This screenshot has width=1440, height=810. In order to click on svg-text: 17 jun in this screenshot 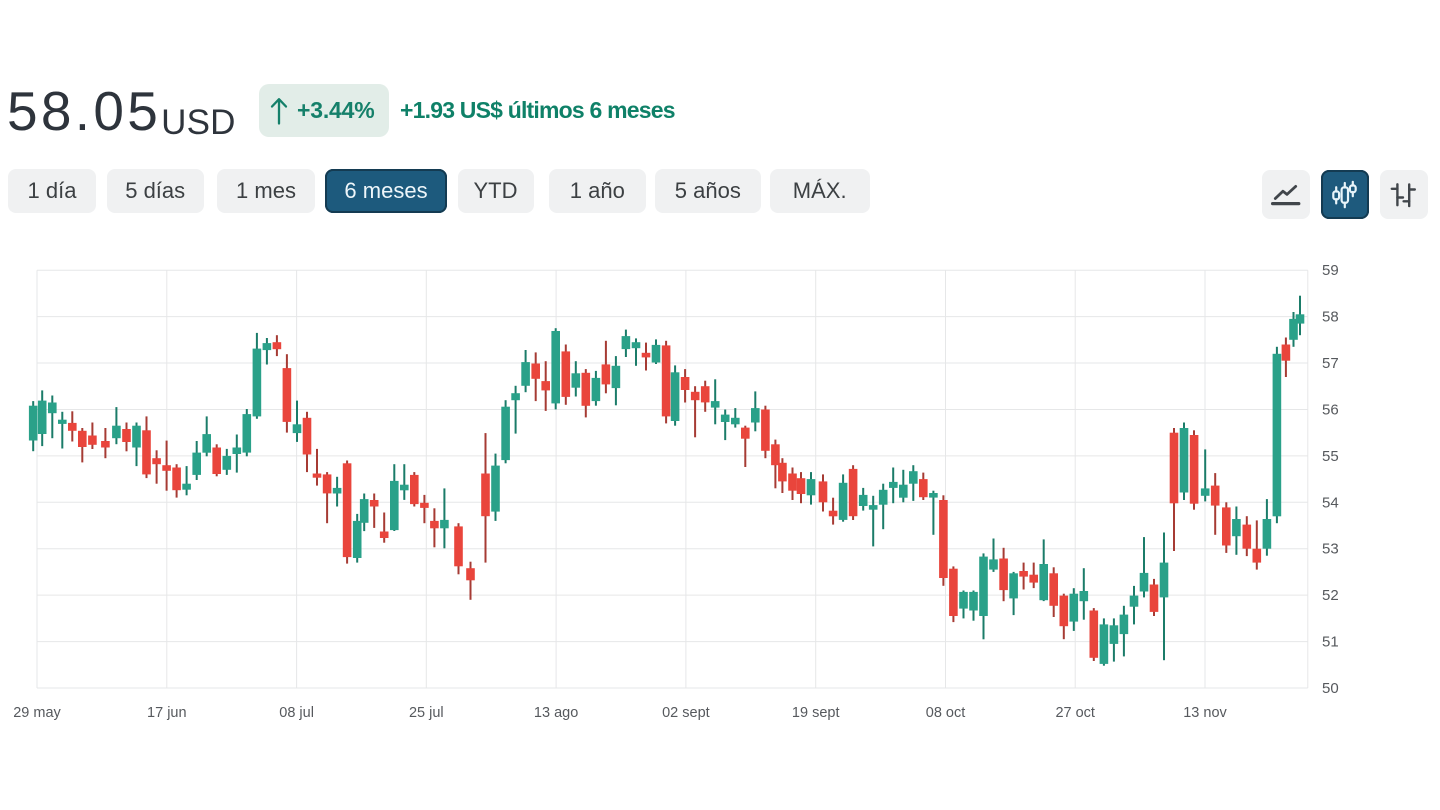, I will do `click(167, 713)`.